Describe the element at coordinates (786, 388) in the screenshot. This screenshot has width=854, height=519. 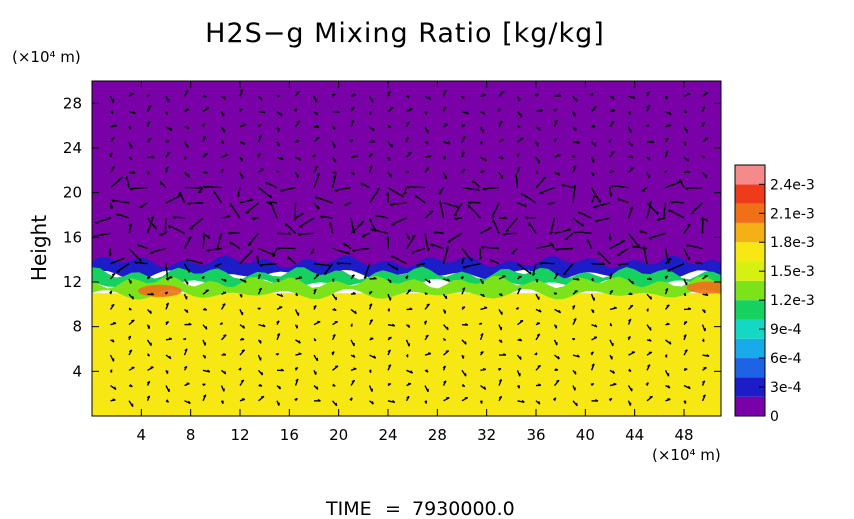
I see `colorbar-label: 3e-4` at that location.